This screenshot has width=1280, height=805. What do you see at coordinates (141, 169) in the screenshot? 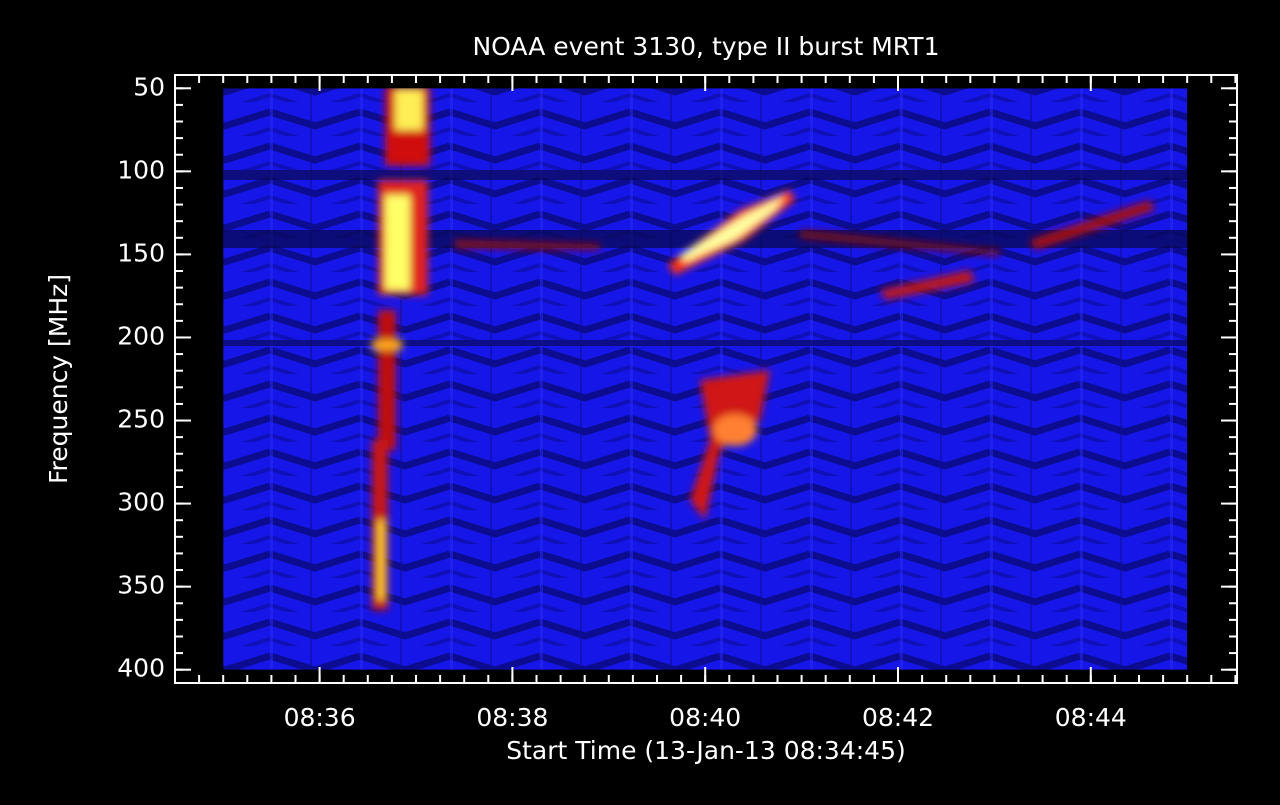
I see `y-tick-label: 100` at bounding box center [141, 169].